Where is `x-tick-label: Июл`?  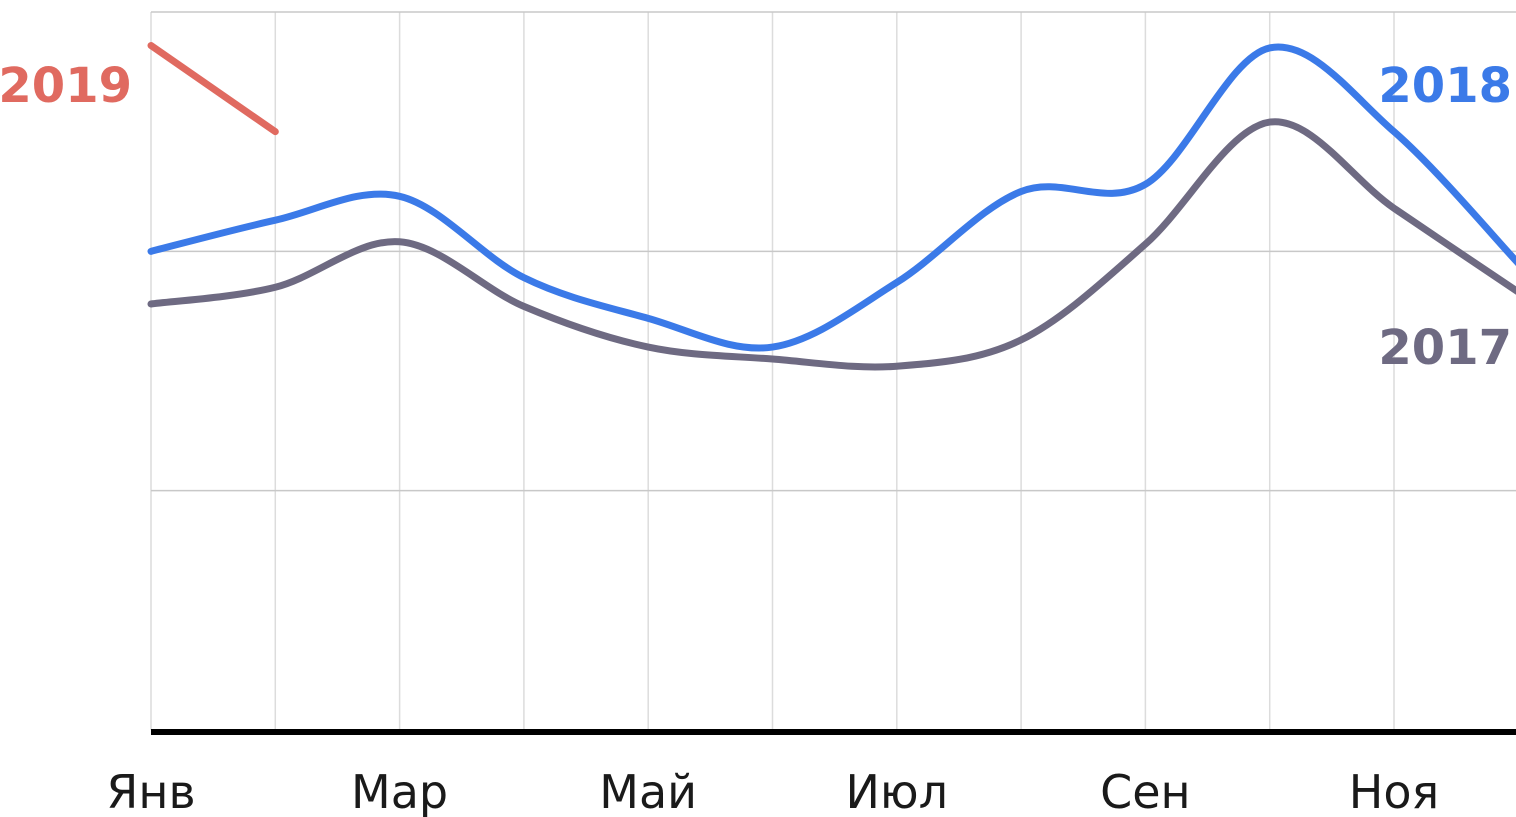 x-tick-label: Июл is located at coordinates (897, 791).